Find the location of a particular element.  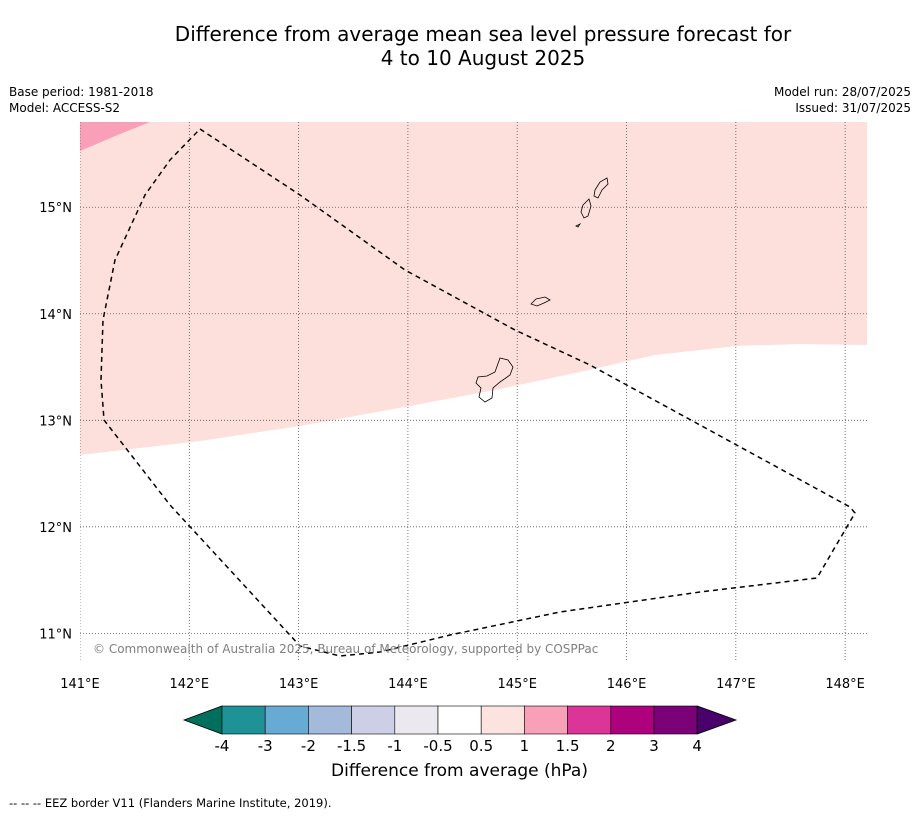

colorbar: -4 -3 -2 -1.5 -1 -0.5 0.5 1 1.5 2 3 4 is located at coordinates (460, 730).